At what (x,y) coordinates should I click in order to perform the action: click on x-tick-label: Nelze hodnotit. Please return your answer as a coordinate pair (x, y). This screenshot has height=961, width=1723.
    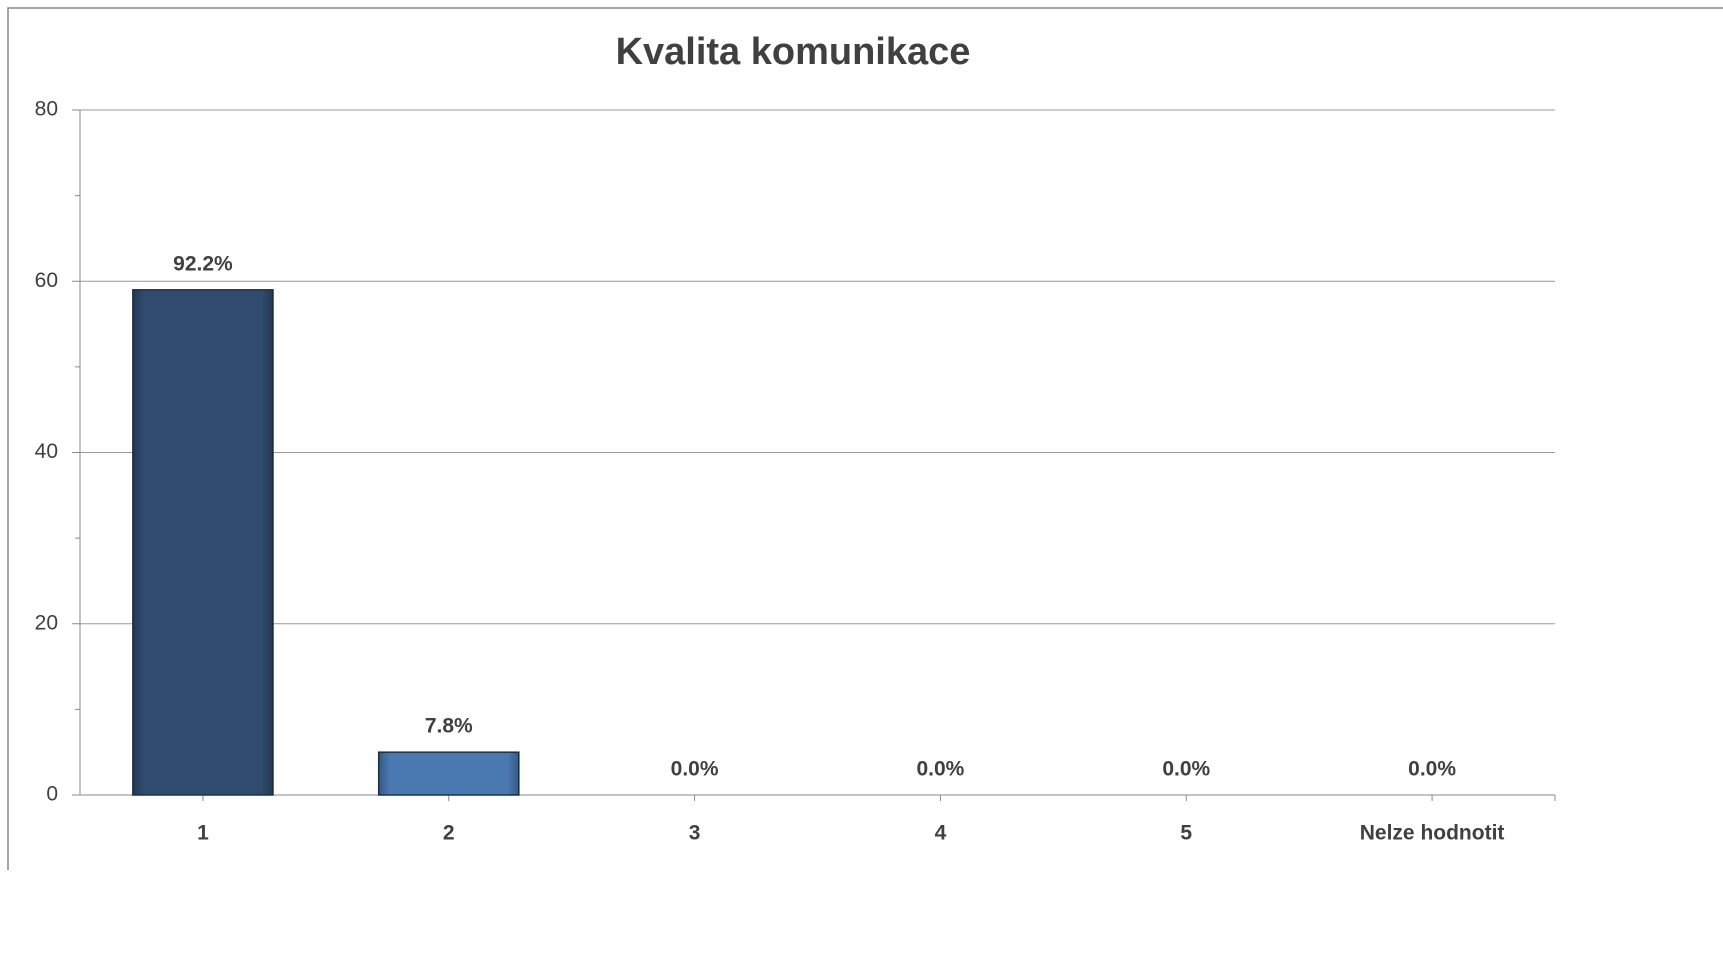
    Looking at the image, I should click on (1432, 833).